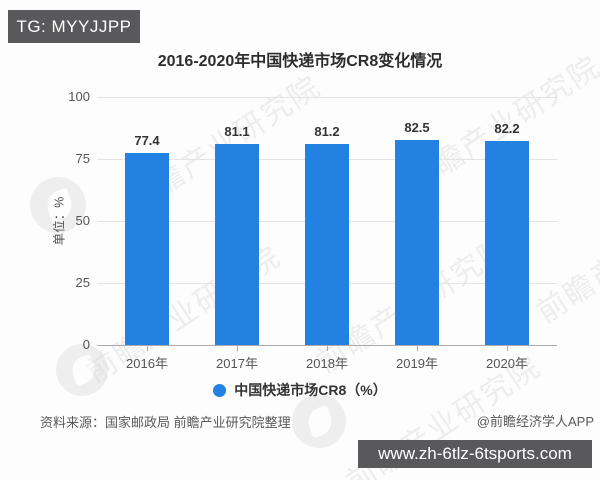  Describe the element at coordinates (165, 422) in the screenshot. I see `source-note: 资料来源：国家邮政局 前瞻产业研究院整理` at that location.